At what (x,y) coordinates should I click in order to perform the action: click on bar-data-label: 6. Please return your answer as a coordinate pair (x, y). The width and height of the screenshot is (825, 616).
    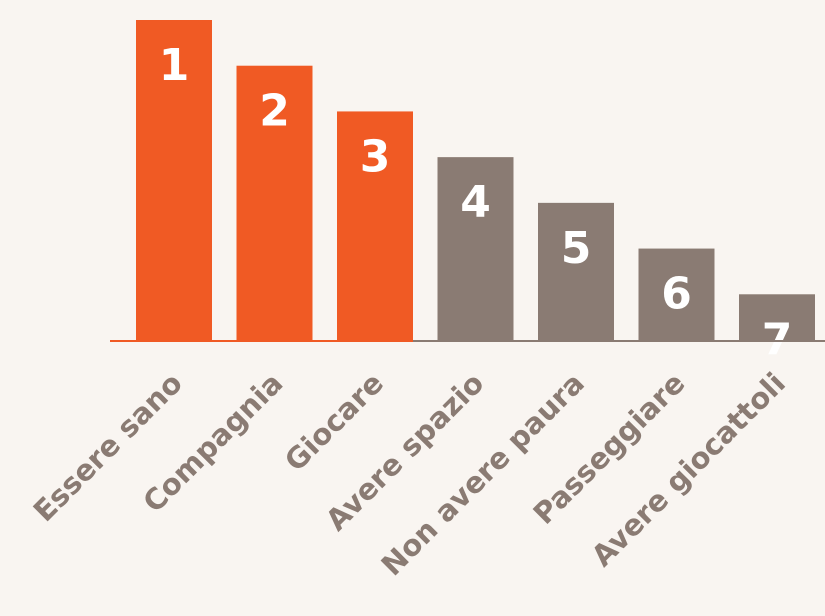
    Looking at the image, I should click on (676, 294).